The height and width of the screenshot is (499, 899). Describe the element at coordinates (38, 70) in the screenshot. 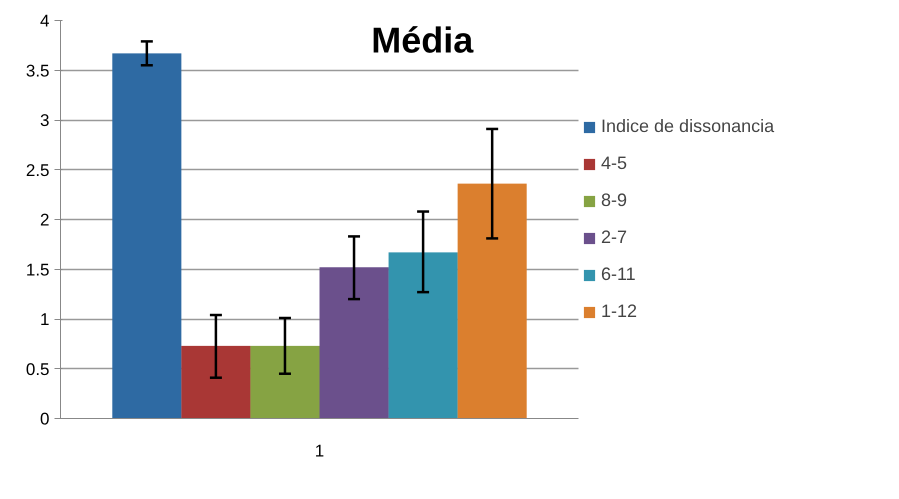

I see `y-tick-label: 3.5` at that location.